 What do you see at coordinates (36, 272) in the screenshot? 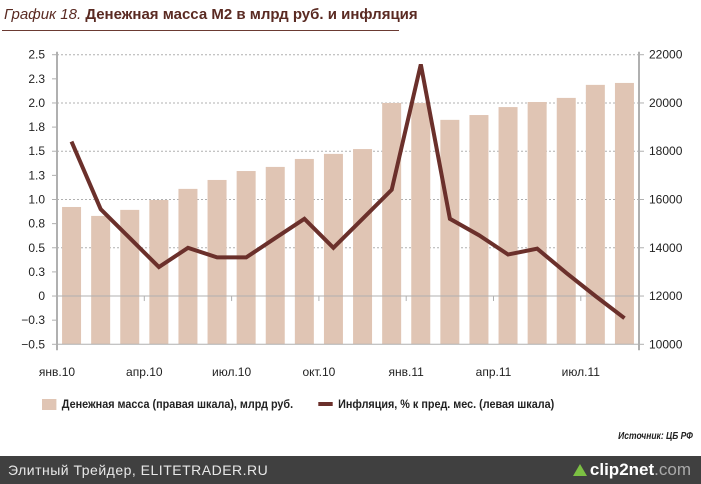
I see `left-tick-label: 0.3` at bounding box center [36, 272].